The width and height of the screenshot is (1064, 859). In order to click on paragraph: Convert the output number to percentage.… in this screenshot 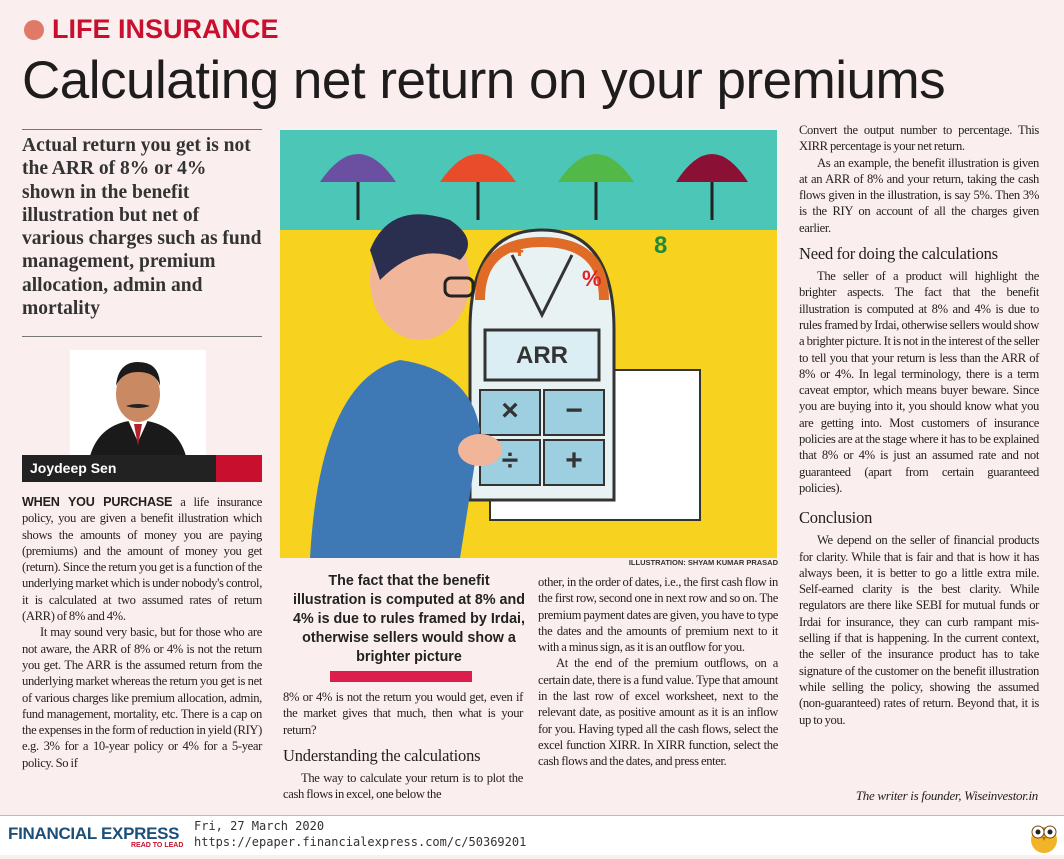, I will do `click(919, 138)`.